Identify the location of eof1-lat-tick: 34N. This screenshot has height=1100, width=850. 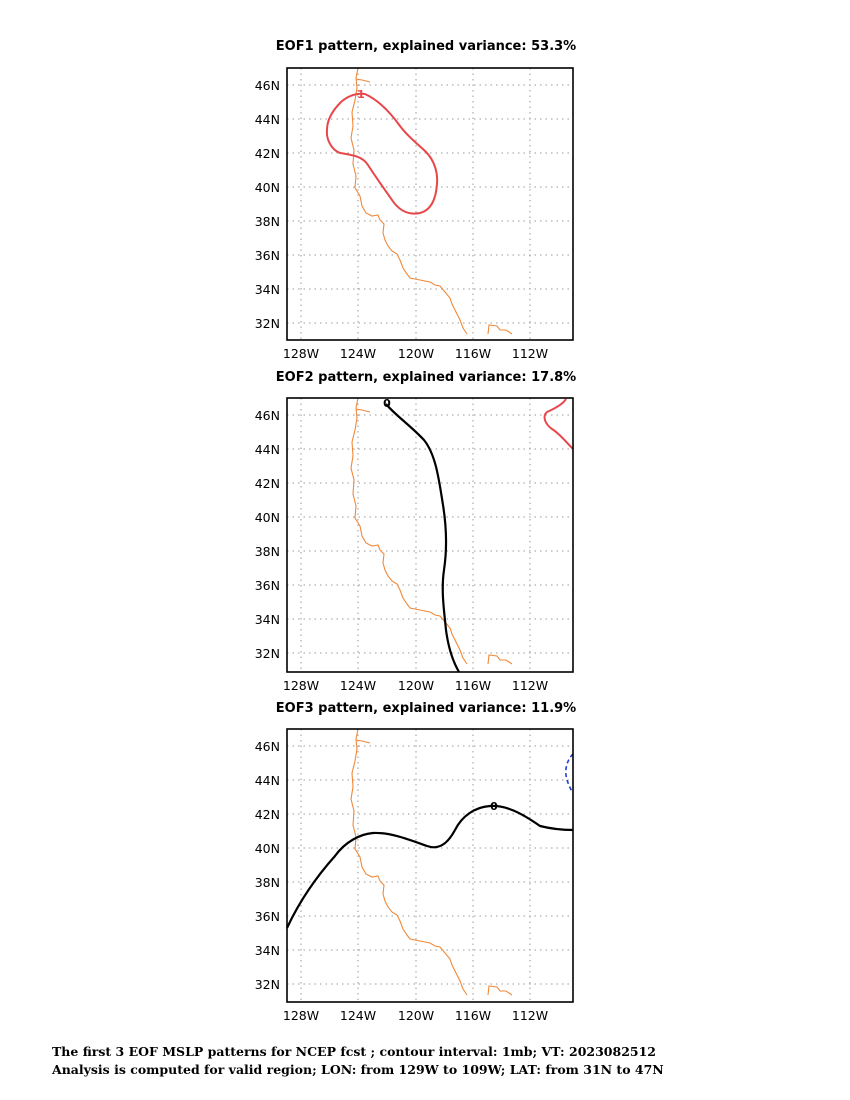
(267, 289).